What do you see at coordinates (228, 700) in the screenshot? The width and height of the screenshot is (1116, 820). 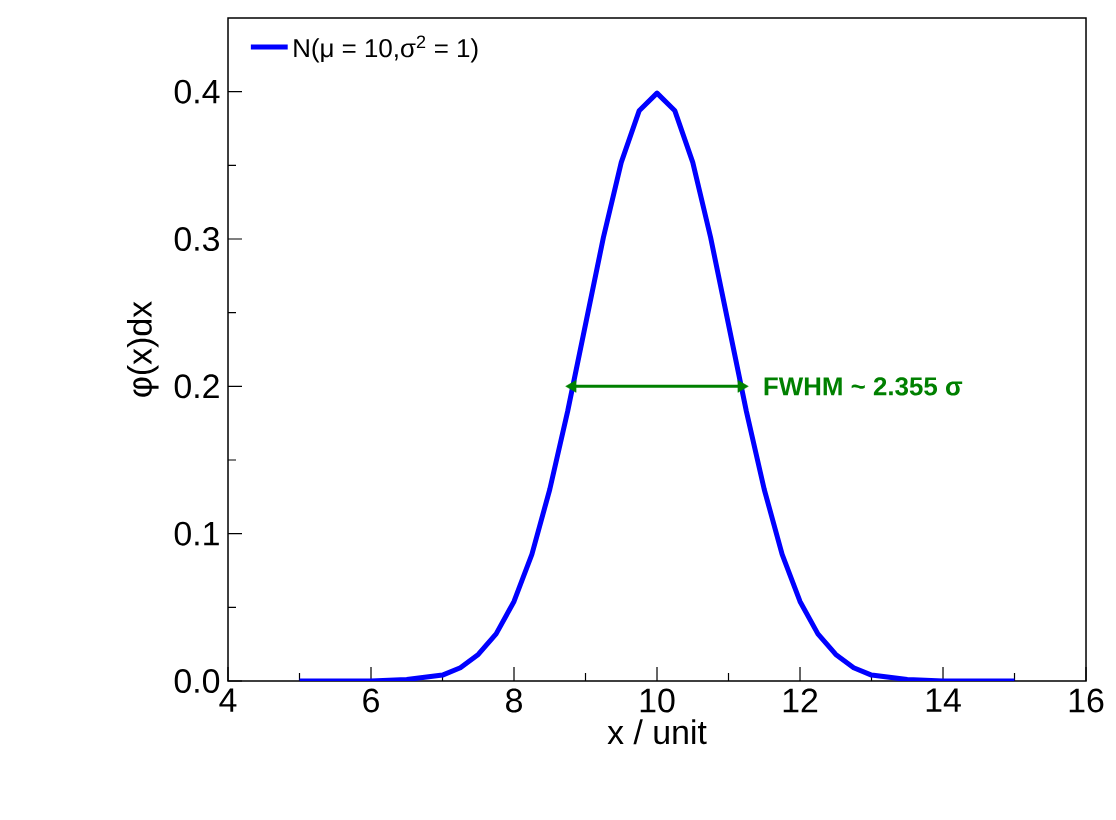 I see `x-tick-label: 4` at bounding box center [228, 700].